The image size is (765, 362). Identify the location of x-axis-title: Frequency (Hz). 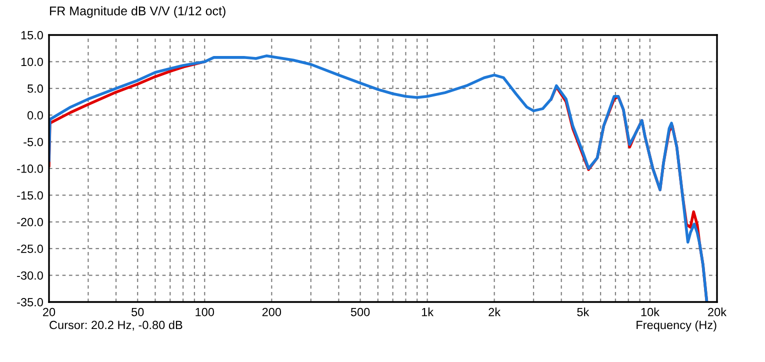
(676, 326).